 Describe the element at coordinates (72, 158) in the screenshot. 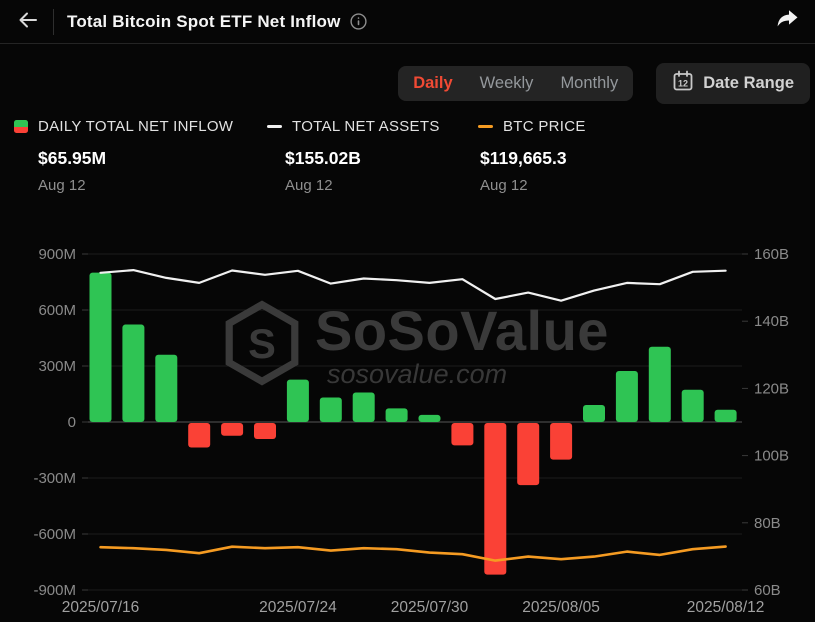

I see `legend-value: $65.95M` at that location.